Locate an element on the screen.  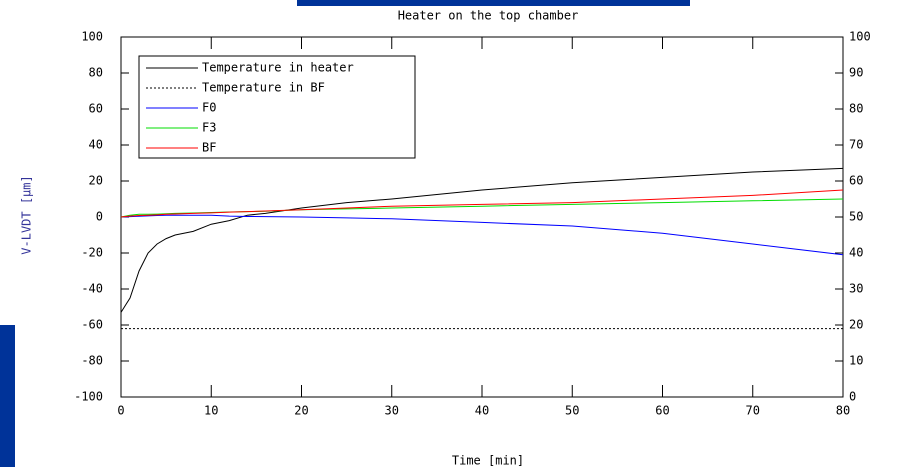
x-tick-label: 80 is located at coordinates (843, 411).